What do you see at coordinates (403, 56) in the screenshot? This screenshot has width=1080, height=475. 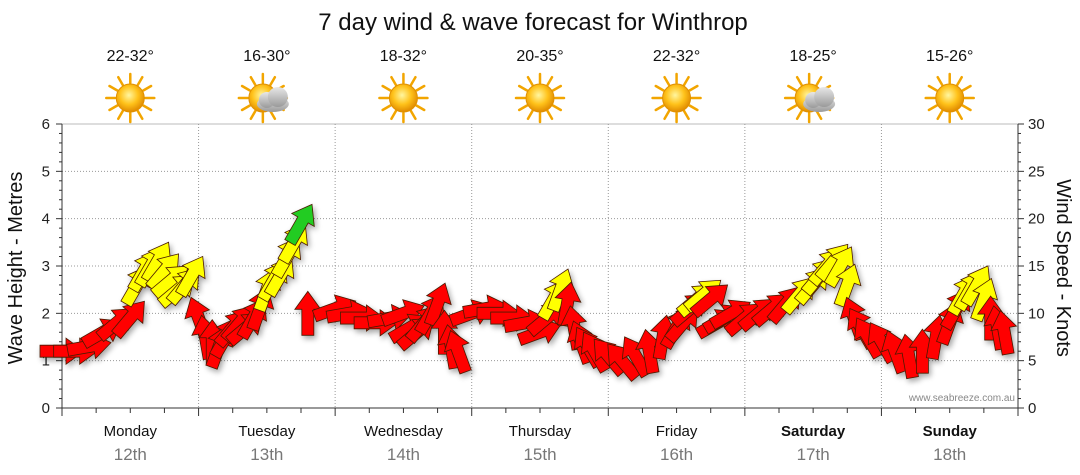 I see `day-temp: 18-32°` at bounding box center [403, 56].